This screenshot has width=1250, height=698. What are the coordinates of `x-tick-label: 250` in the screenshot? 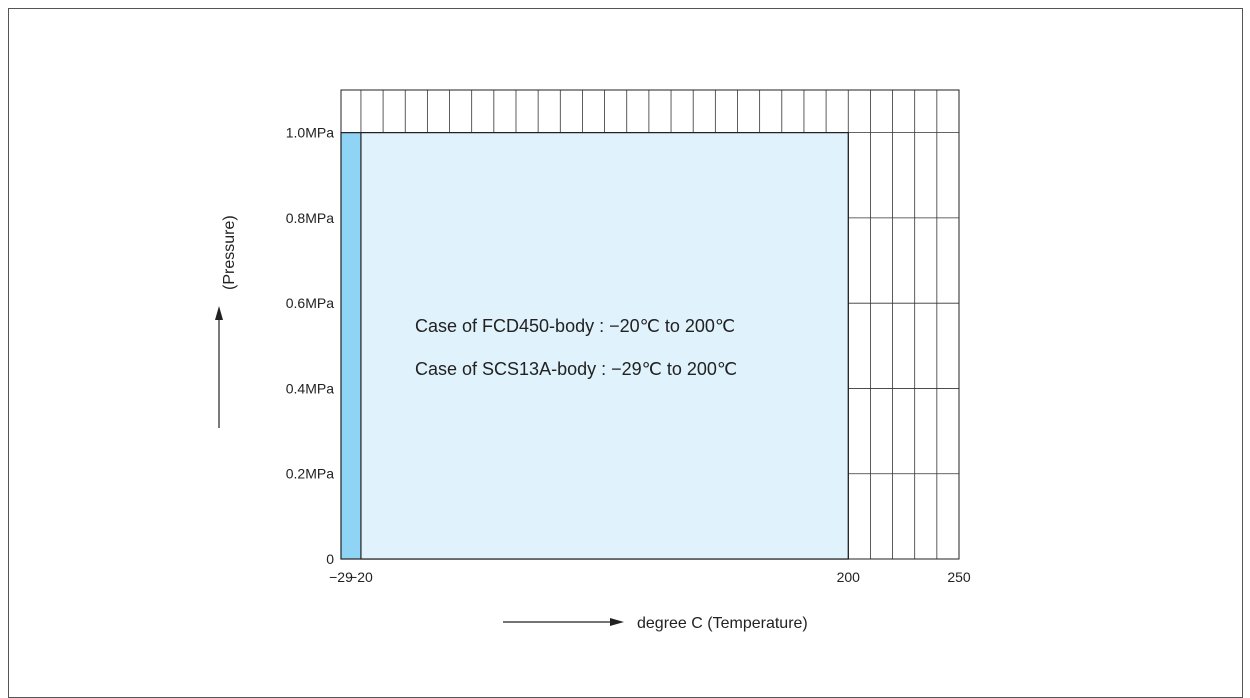 It's located at (959, 577).